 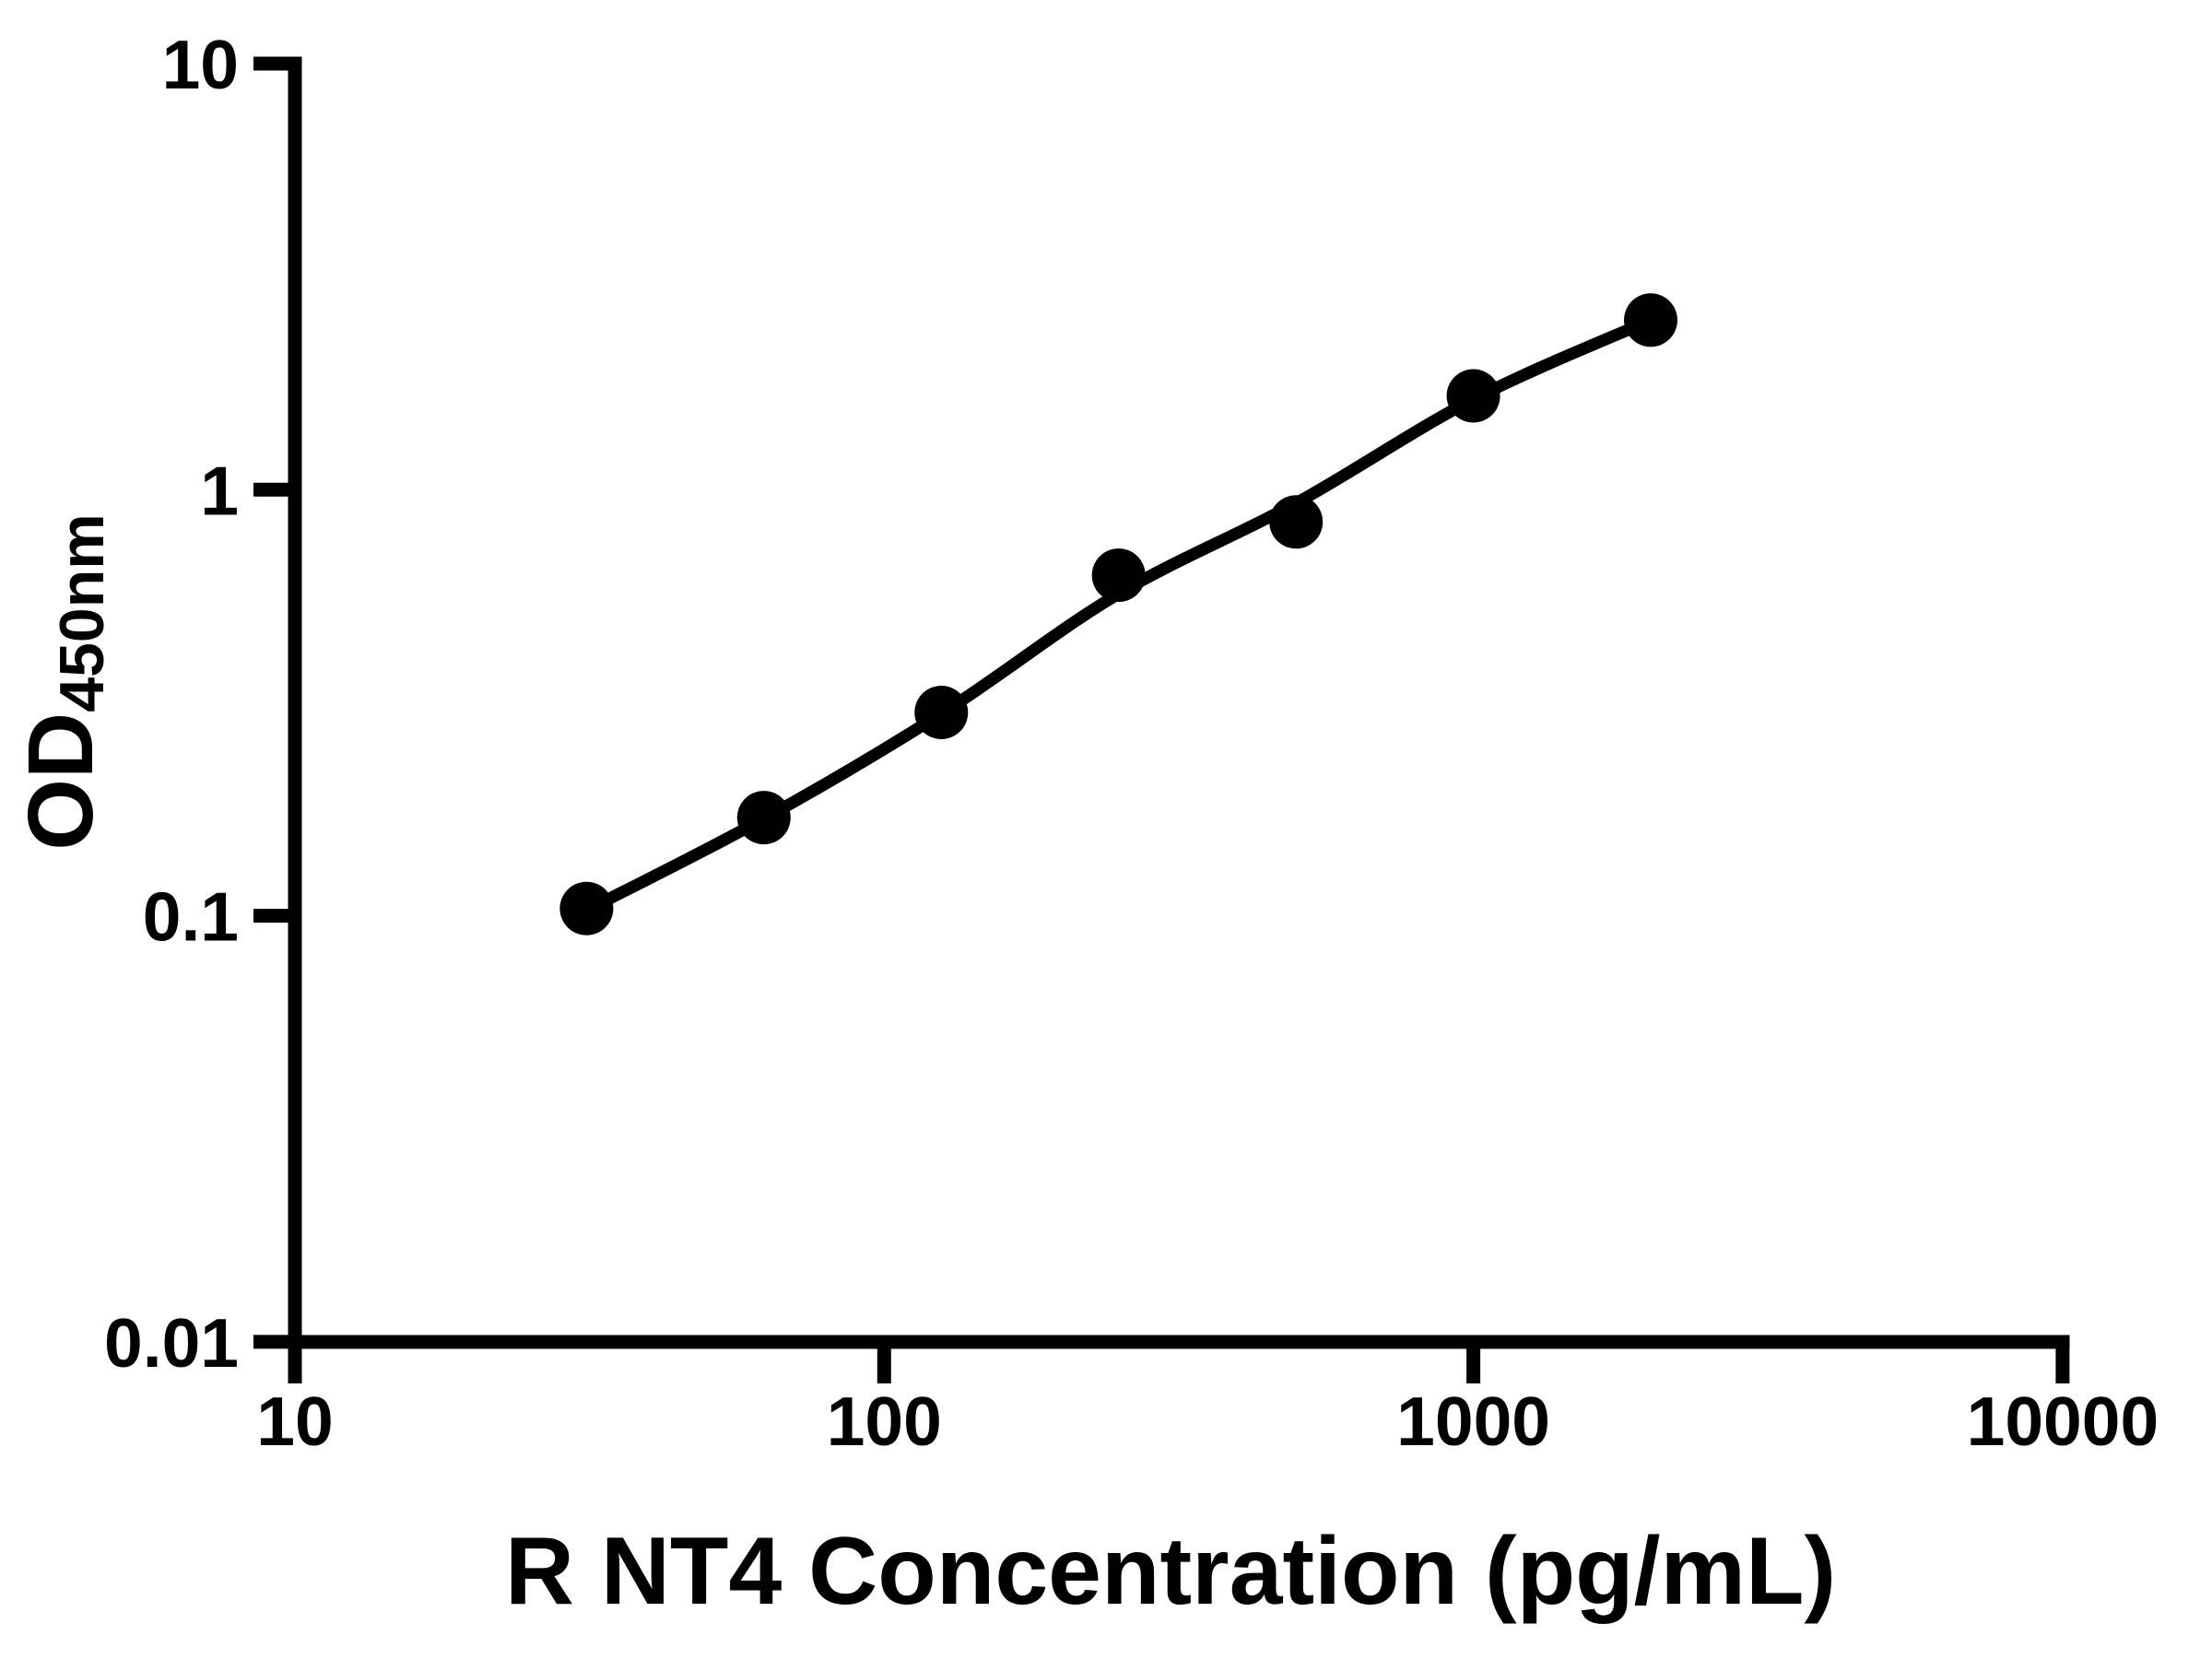 I want to click on y-tick-label: 0.1, so click(x=191, y=917).